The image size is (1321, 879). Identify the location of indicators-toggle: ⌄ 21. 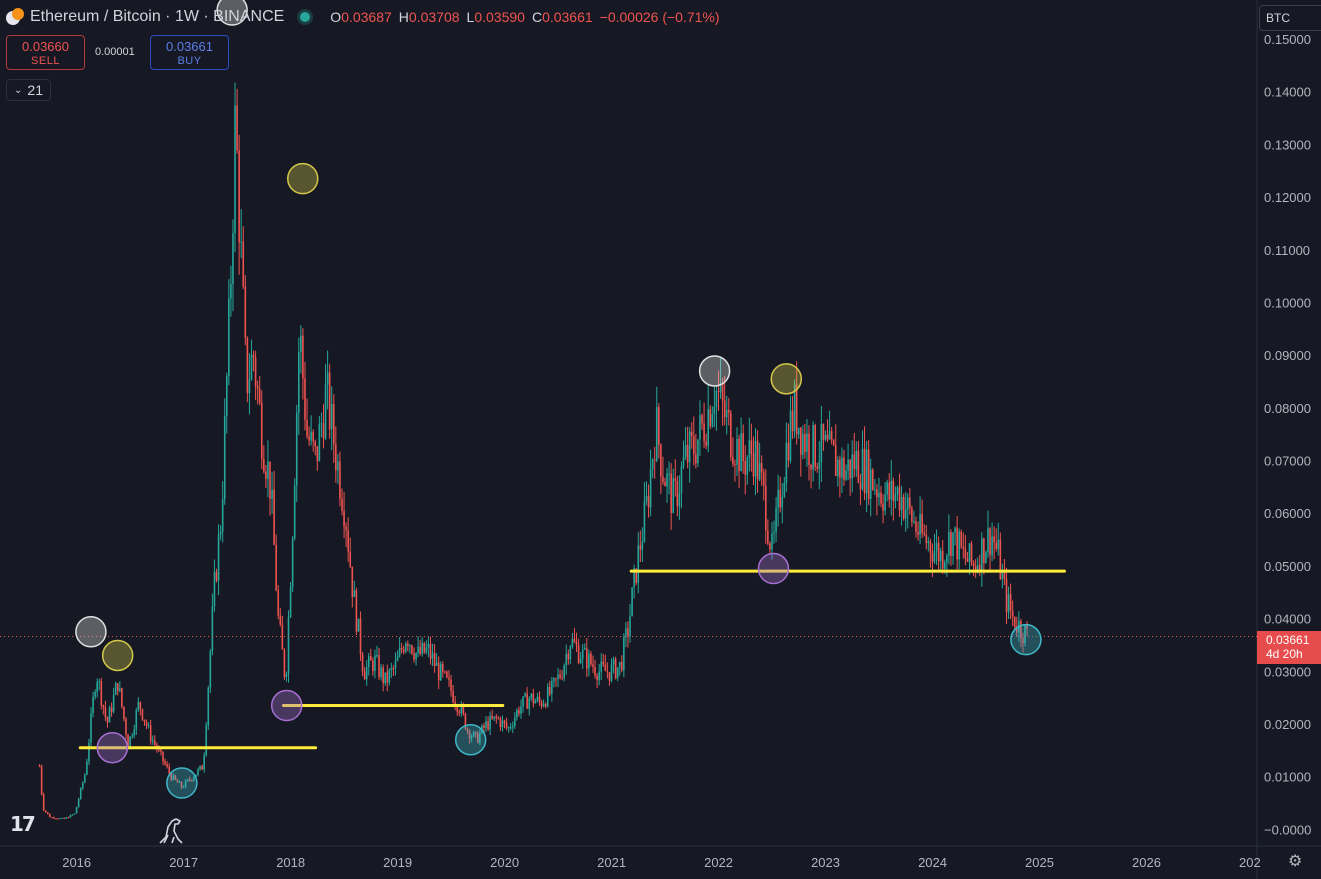
(28, 90).